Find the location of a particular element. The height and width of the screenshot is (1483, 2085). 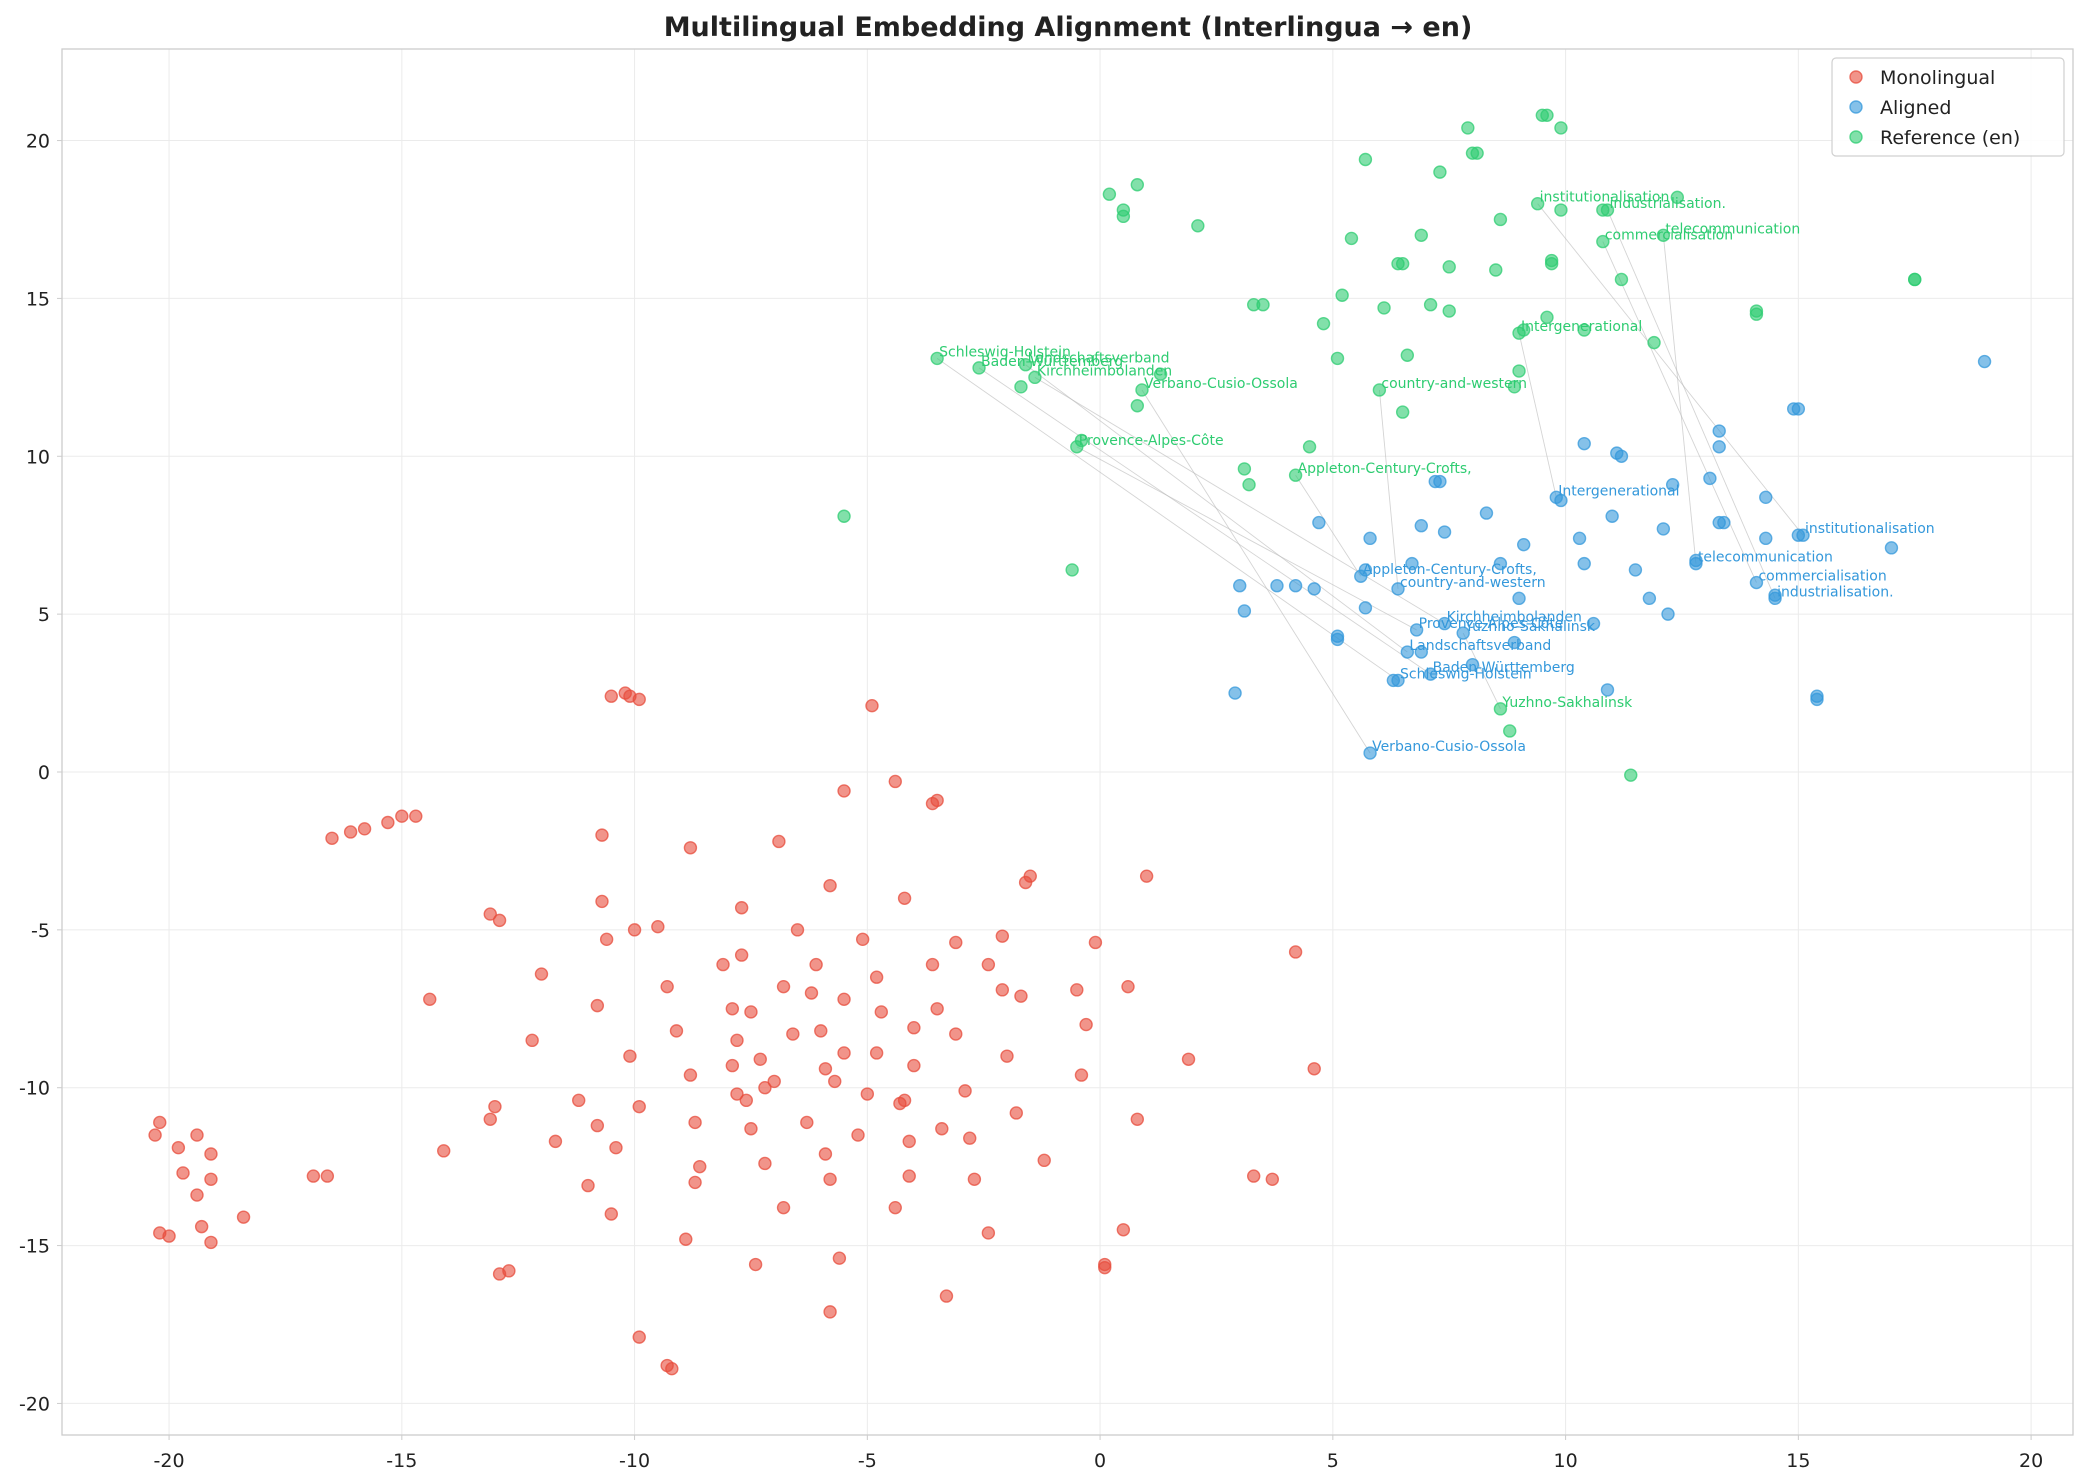

reference-label: institutionalisation is located at coordinates (1605, 198).